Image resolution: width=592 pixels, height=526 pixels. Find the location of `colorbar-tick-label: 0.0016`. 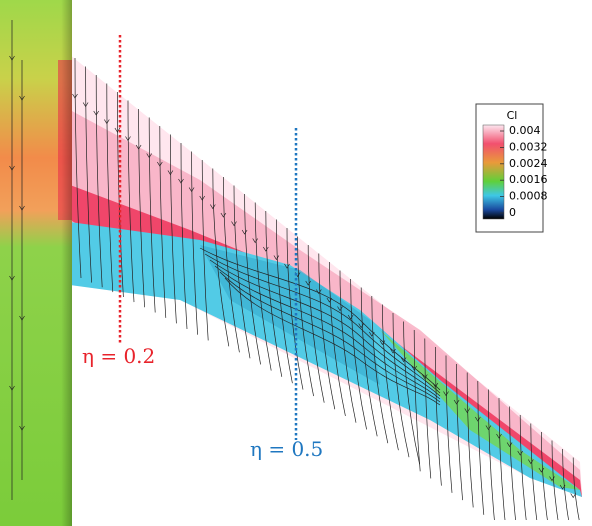

colorbar-tick-label: 0.0016 is located at coordinates (528, 179).